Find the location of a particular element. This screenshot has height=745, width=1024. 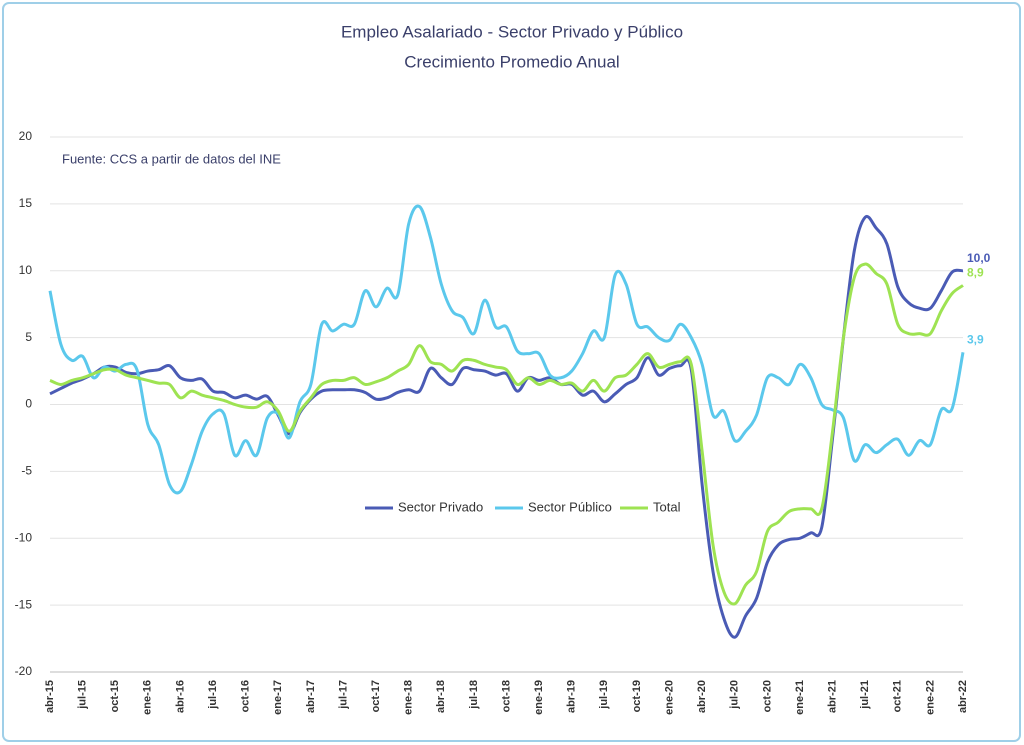

x-tick-label: ene-22 is located at coordinates (930, 697).